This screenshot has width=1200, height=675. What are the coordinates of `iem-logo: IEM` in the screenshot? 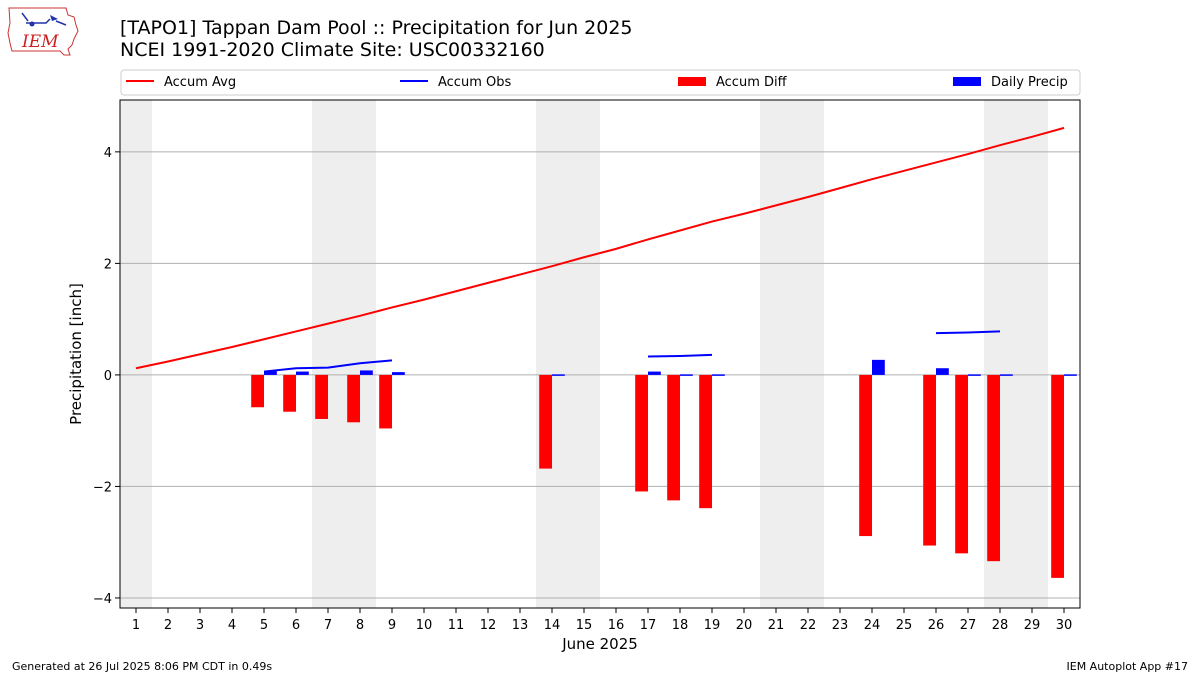 It's located at (44, 34).